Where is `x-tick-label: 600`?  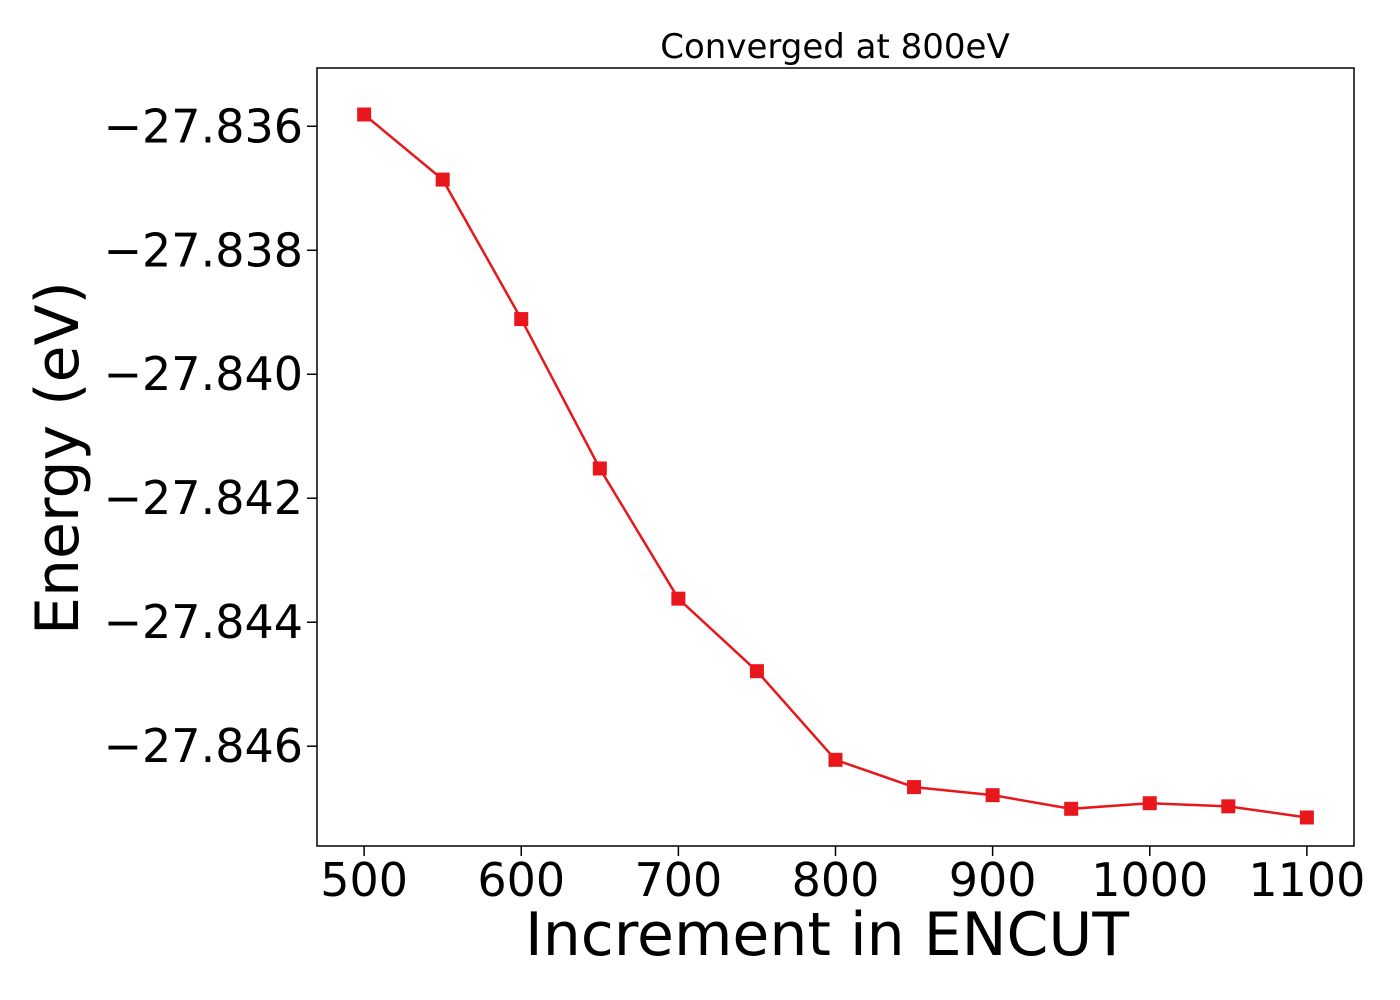
x-tick-label: 600 is located at coordinates (521, 880).